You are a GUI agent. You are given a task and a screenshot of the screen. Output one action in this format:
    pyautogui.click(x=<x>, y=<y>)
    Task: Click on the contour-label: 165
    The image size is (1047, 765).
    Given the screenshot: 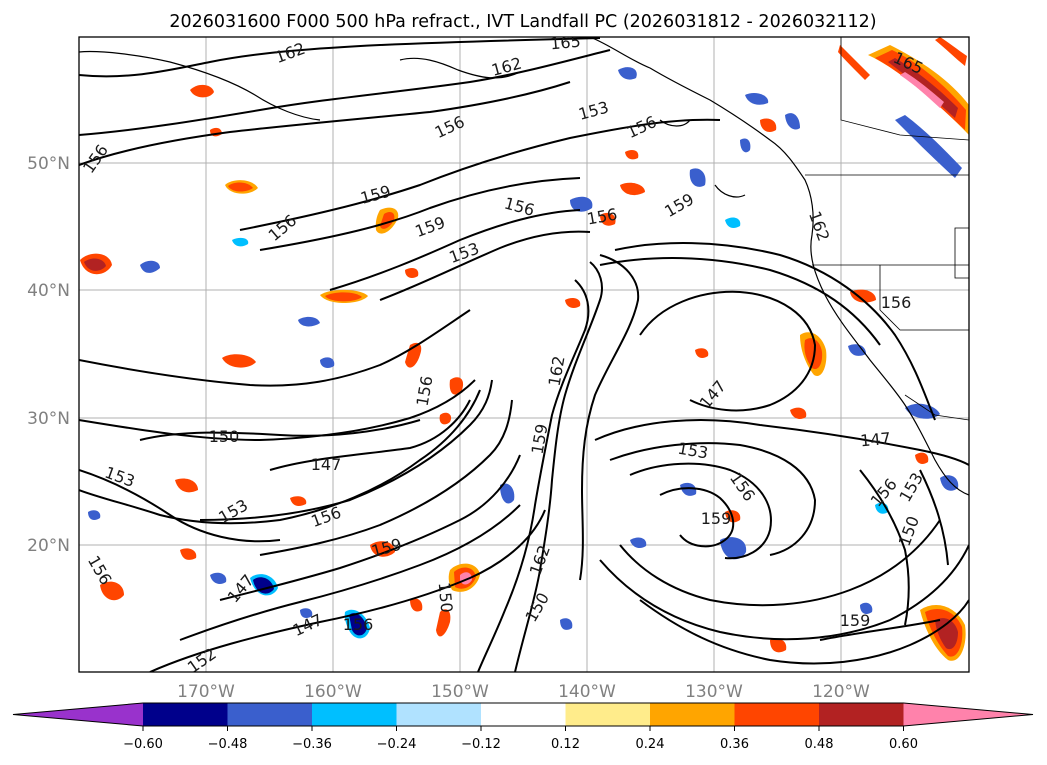 What is the action you would take?
    pyautogui.click(x=565, y=43)
    